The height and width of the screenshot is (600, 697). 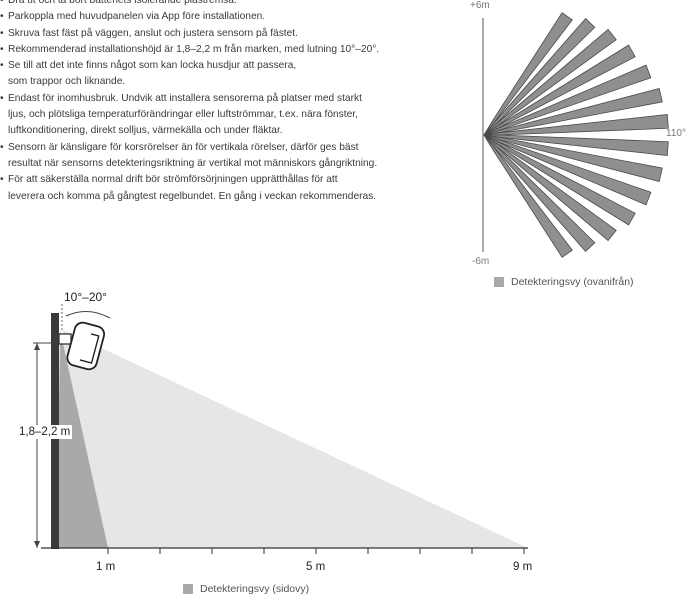 I want to click on top-view-diagram, so click(x=575, y=135).